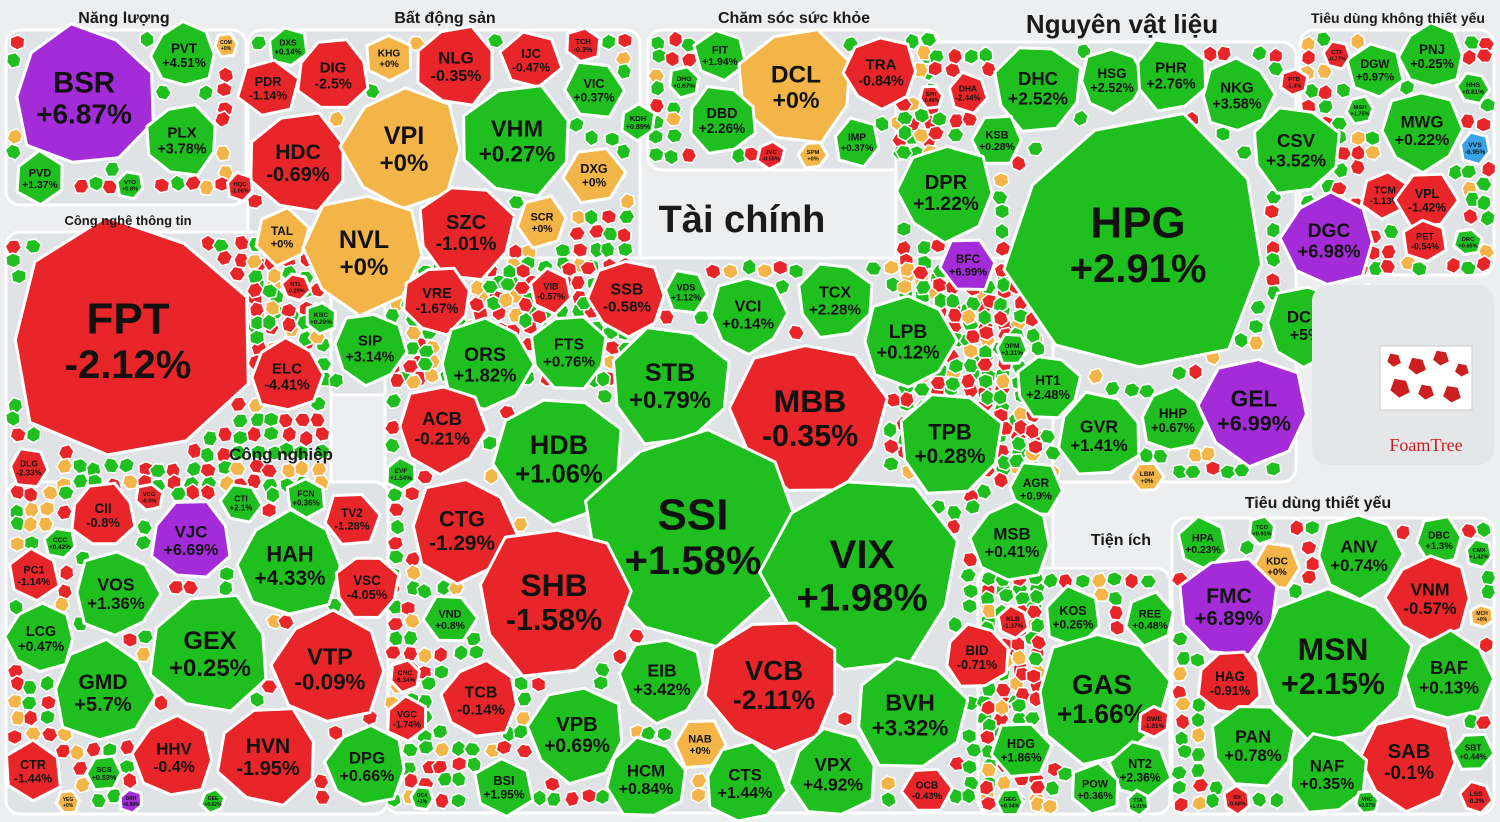  What do you see at coordinates (364, 764) in the screenshot?
I see `stock-cell-dpg: DPG+0.66%` at bounding box center [364, 764].